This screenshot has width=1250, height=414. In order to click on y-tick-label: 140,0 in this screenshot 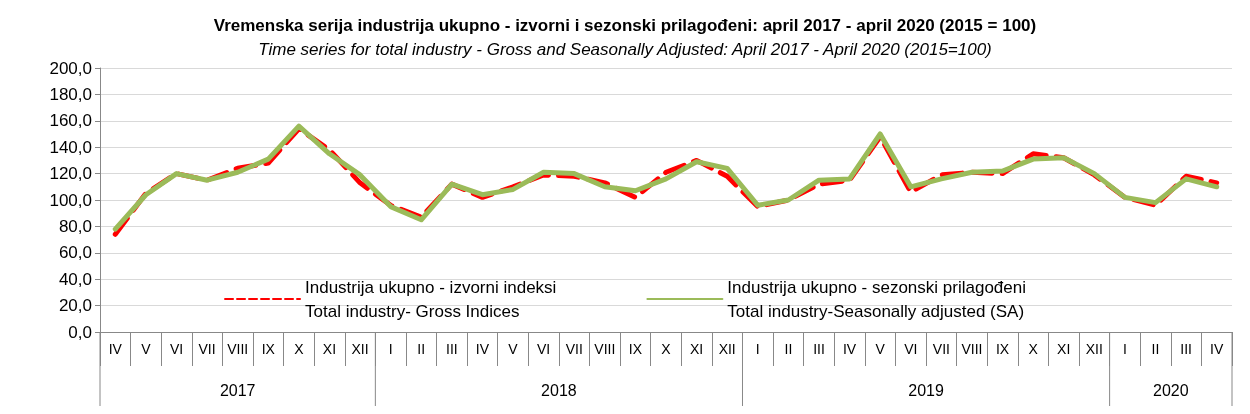, I will do `click(70, 147)`.